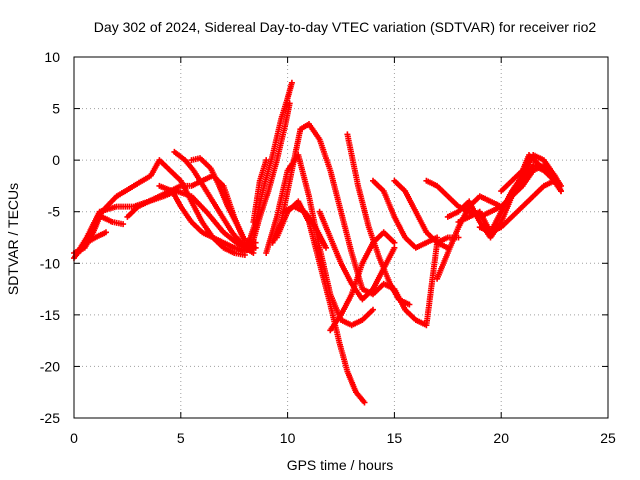  What do you see at coordinates (50, 315) in the screenshot?
I see `y-tick-label: -15` at bounding box center [50, 315].